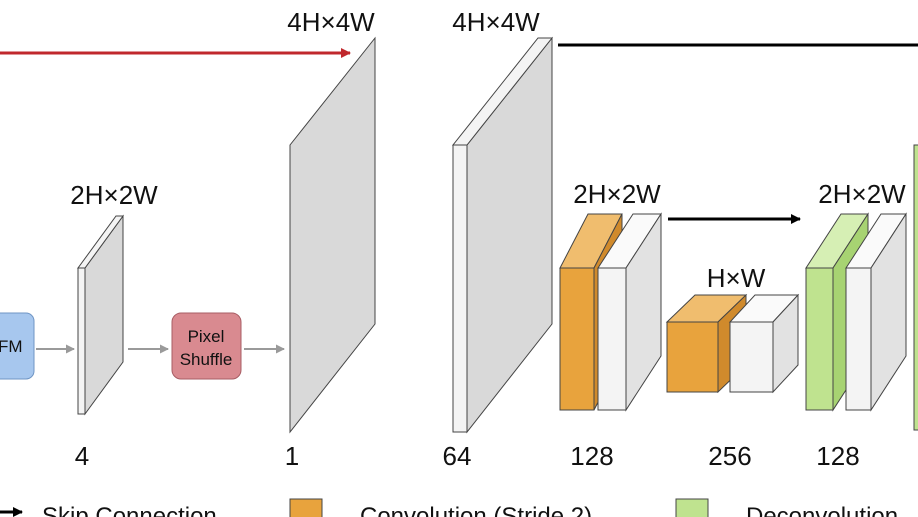  I want to click on feature-map-1ch, so click(332, 235).